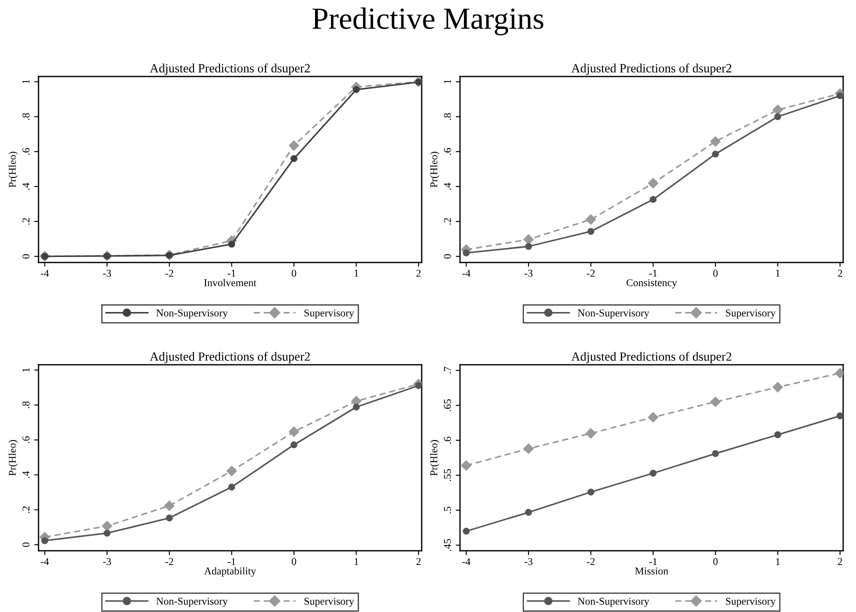 Image resolution: width=856 pixels, height=612 pixels. What do you see at coordinates (447, 545) in the screenshot?
I see `y-tick-label: .45` at bounding box center [447, 545].